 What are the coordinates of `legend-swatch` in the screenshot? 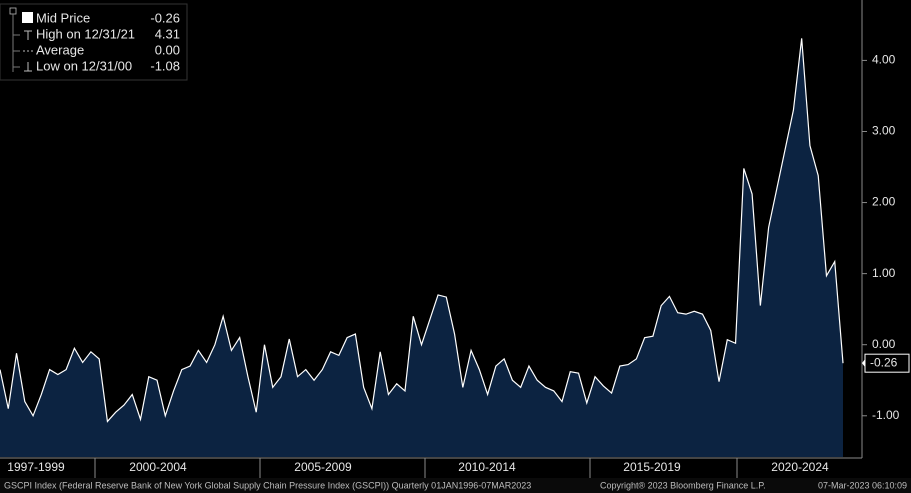 It's located at (27, 17).